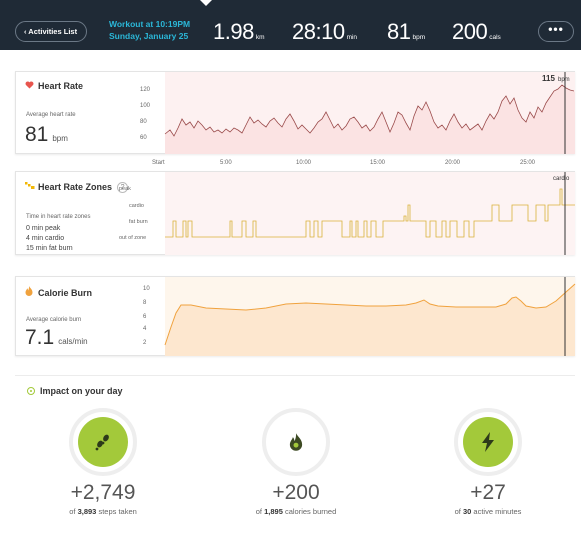  I want to click on calories-stat: 200 cals, so click(476, 31).